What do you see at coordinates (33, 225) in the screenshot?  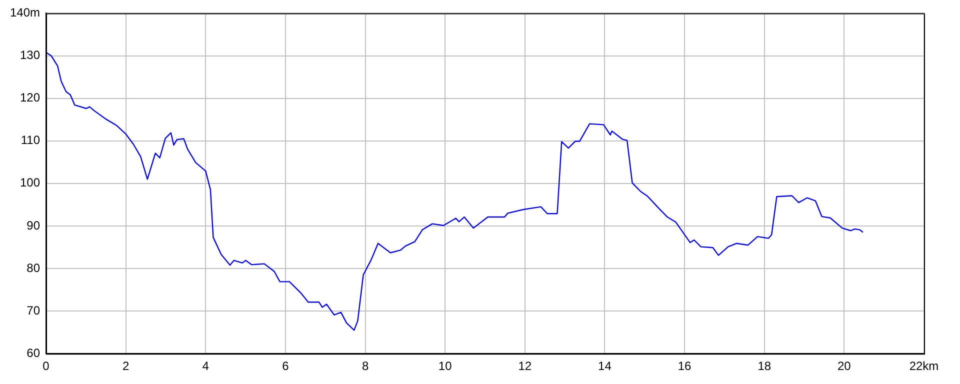 I see `y-tick-label: 90` at bounding box center [33, 225].